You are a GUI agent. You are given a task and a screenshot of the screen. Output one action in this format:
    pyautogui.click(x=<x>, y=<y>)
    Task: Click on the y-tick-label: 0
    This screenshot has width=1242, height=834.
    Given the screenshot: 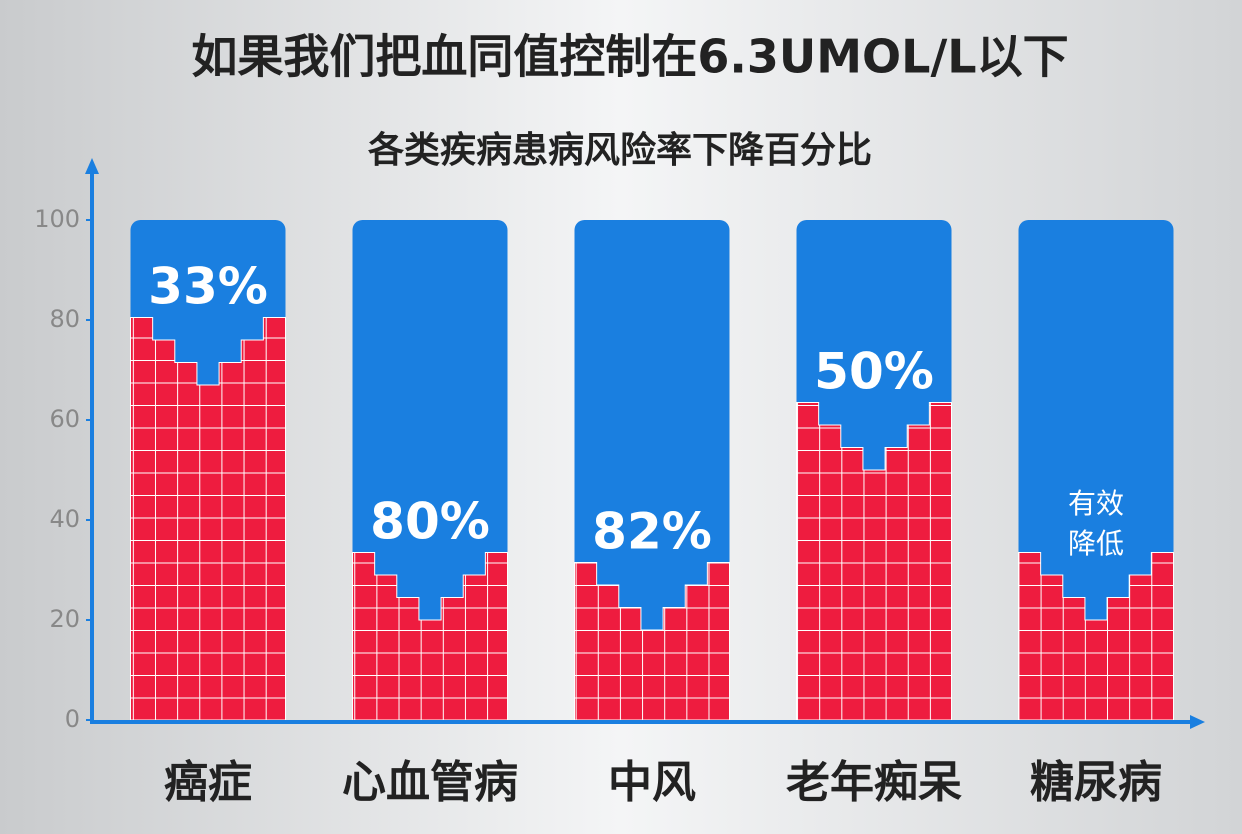 What is the action you would take?
    pyautogui.click(x=72, y=719)
    